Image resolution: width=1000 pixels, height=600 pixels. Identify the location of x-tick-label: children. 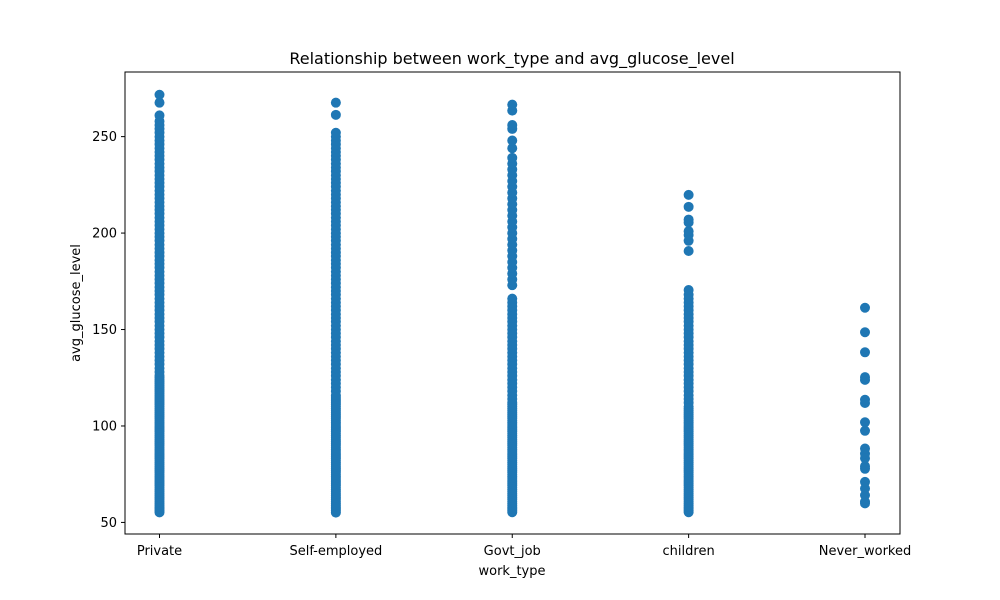
(689, 551).